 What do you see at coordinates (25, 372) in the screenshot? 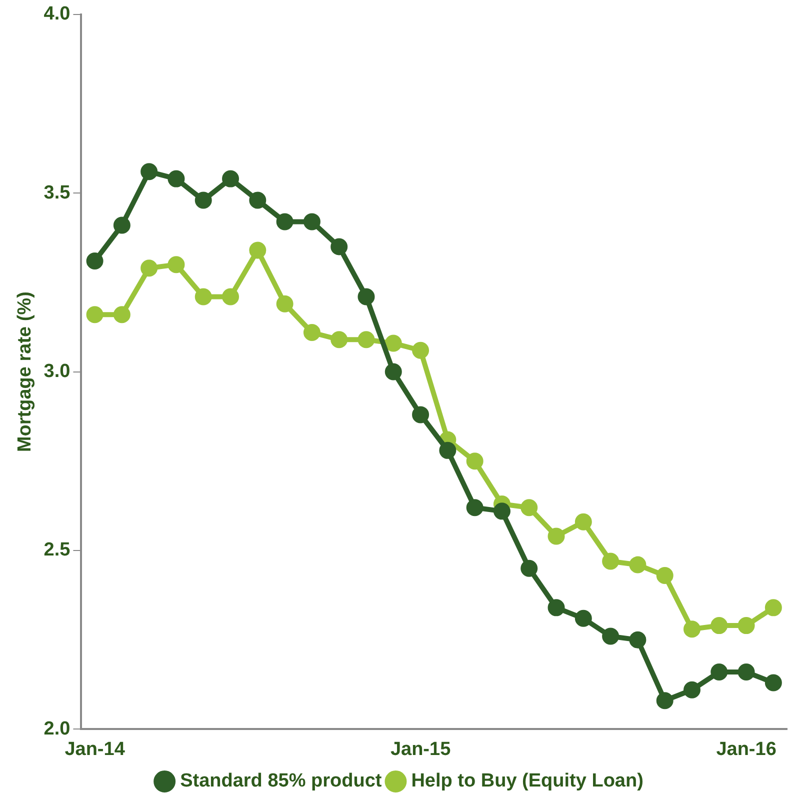
I see `y-axis-title: Mortgage rate (%)` at bounding box center [25, 372].